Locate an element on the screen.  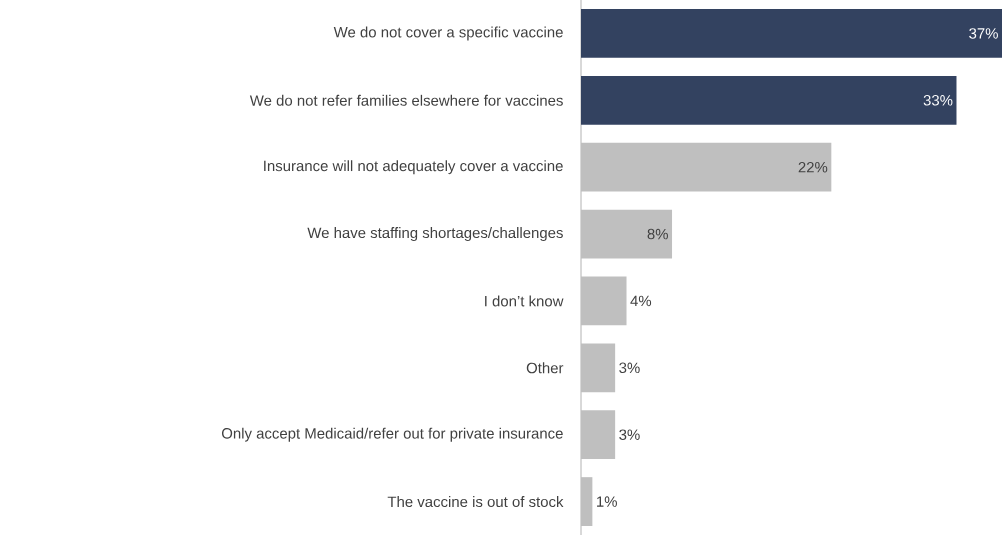
y-tick-label: We do not refer families elsewhere for vaccines is located at coordinates (406, 100).